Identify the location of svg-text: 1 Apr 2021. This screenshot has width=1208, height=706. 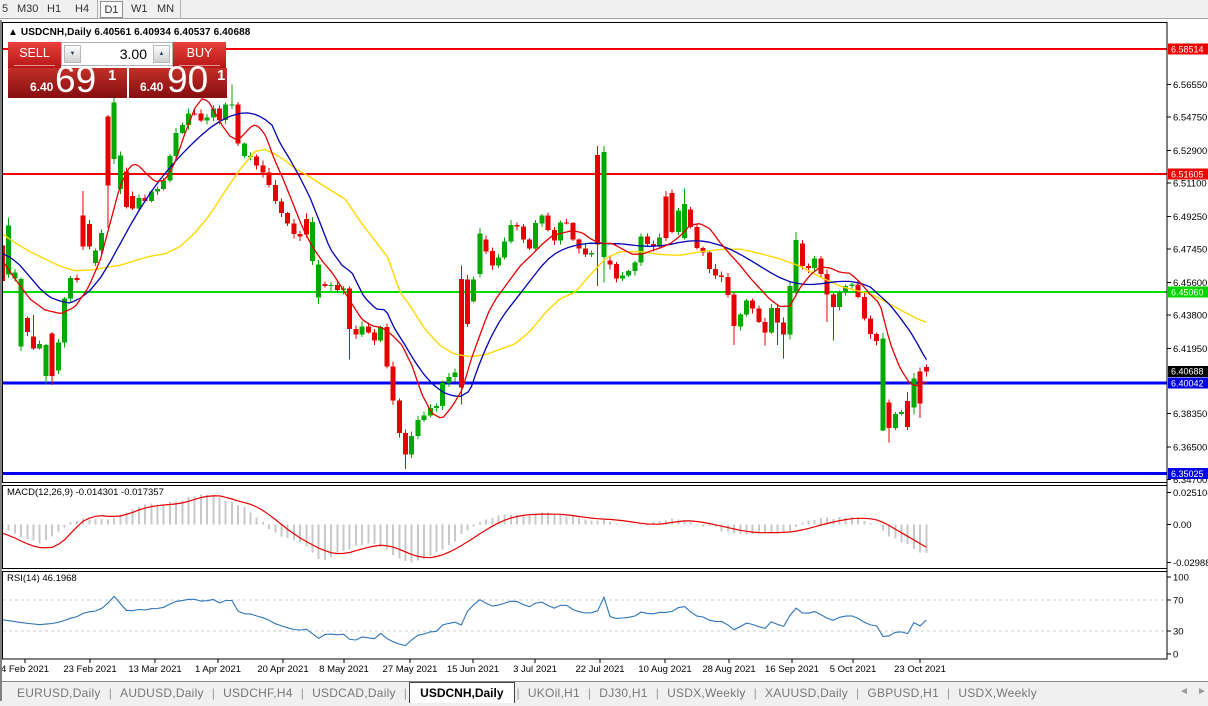
(218, 669).